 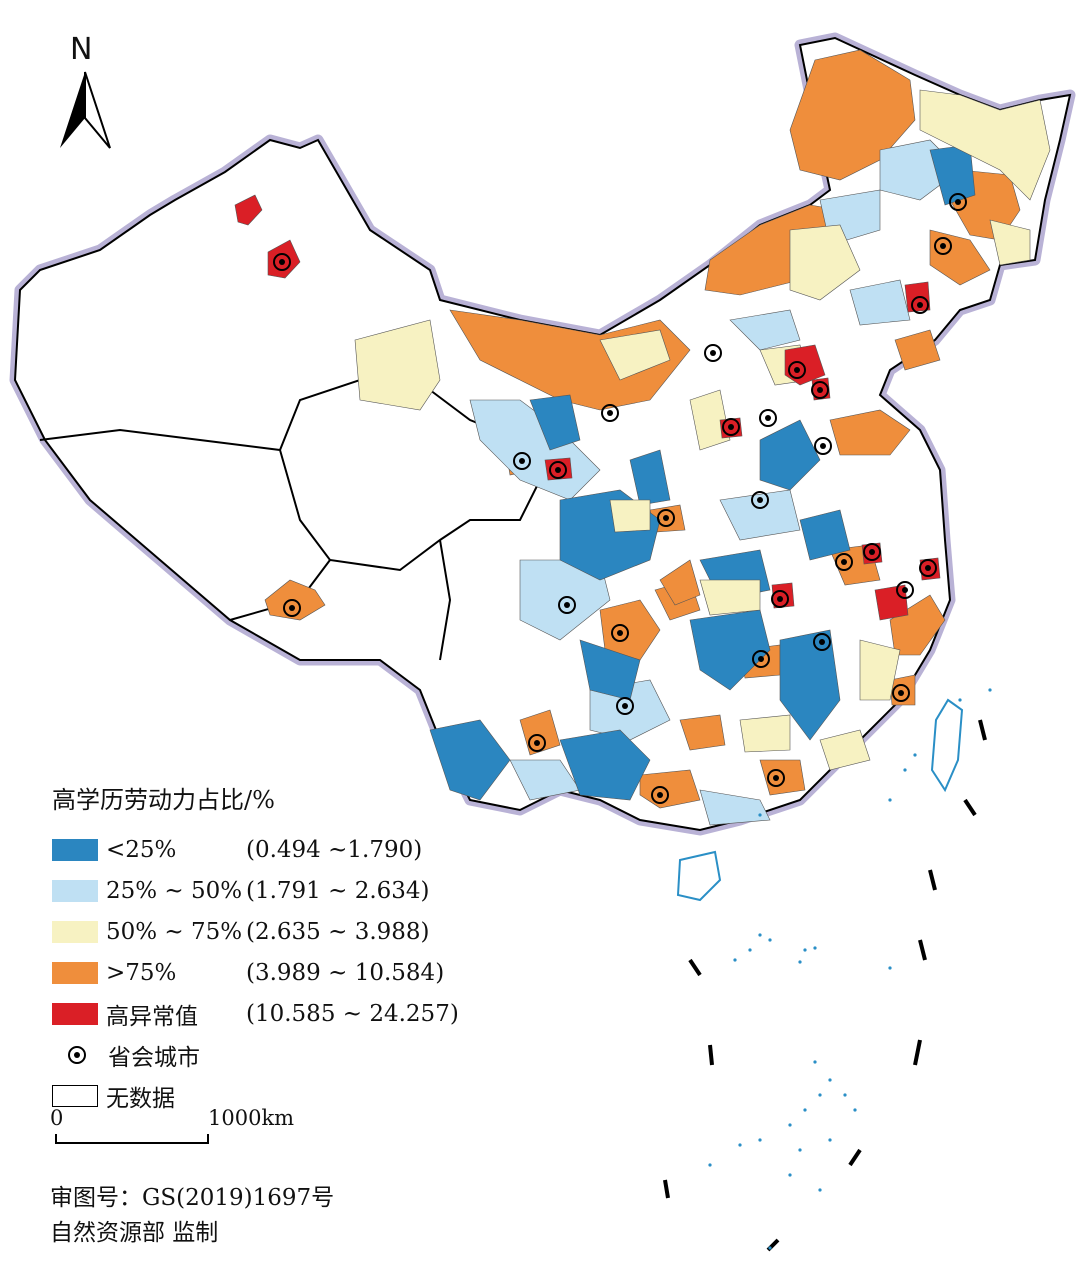 What do you see at coordinates (192, 1198) in the screenshot?
I see `review-number: 审图号：GS(2019)1697号` at bounding box center [192, 1198].